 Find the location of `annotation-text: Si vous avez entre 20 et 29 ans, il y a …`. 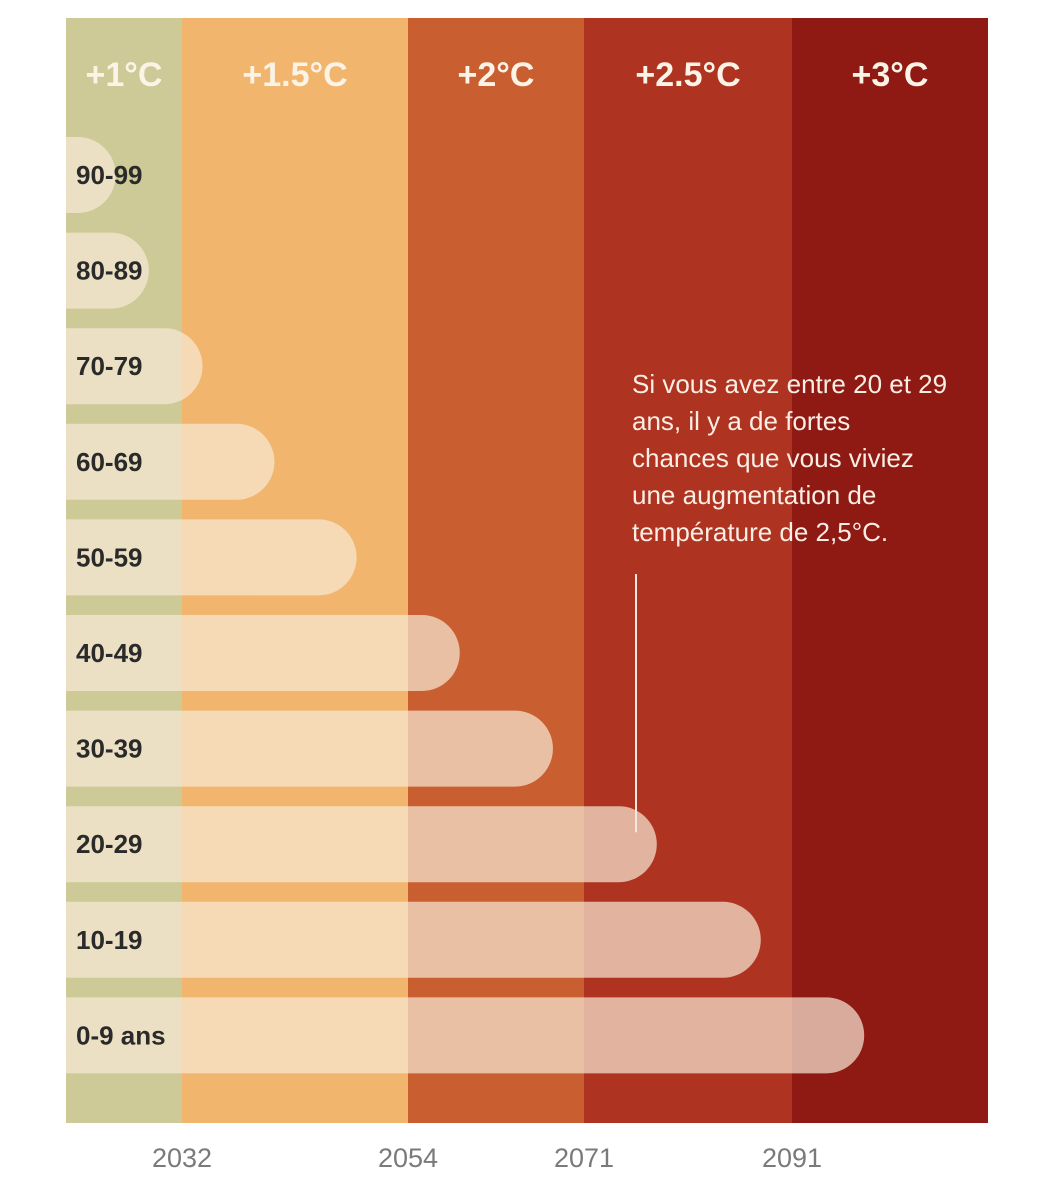

annotation-text: Si vous avez entre 20 et 29 ans, il y a … is located at coordinates (790, 458).